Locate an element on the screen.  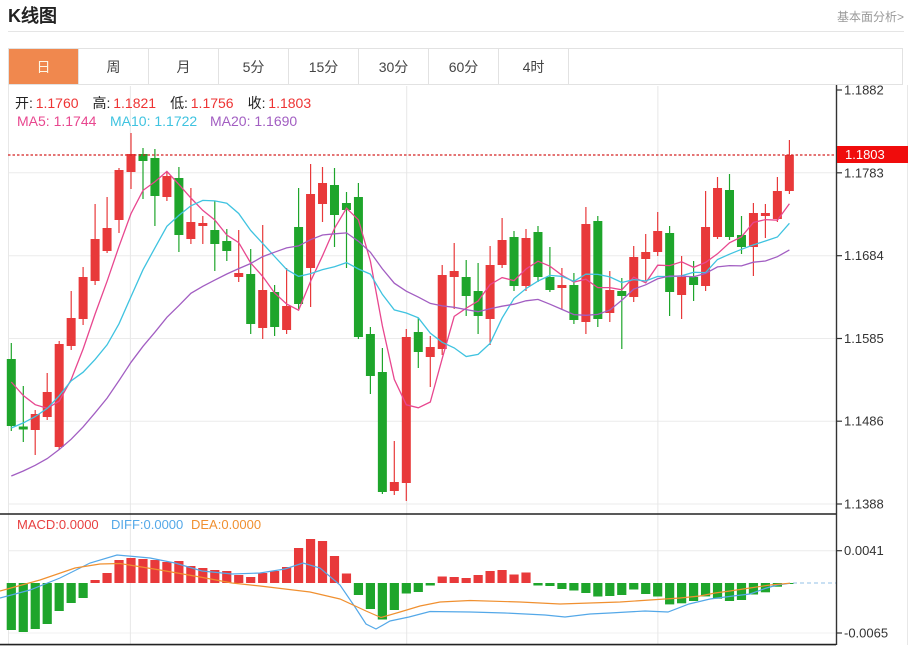
svg-text: 1.1783 is located at coordinates (864, 172).